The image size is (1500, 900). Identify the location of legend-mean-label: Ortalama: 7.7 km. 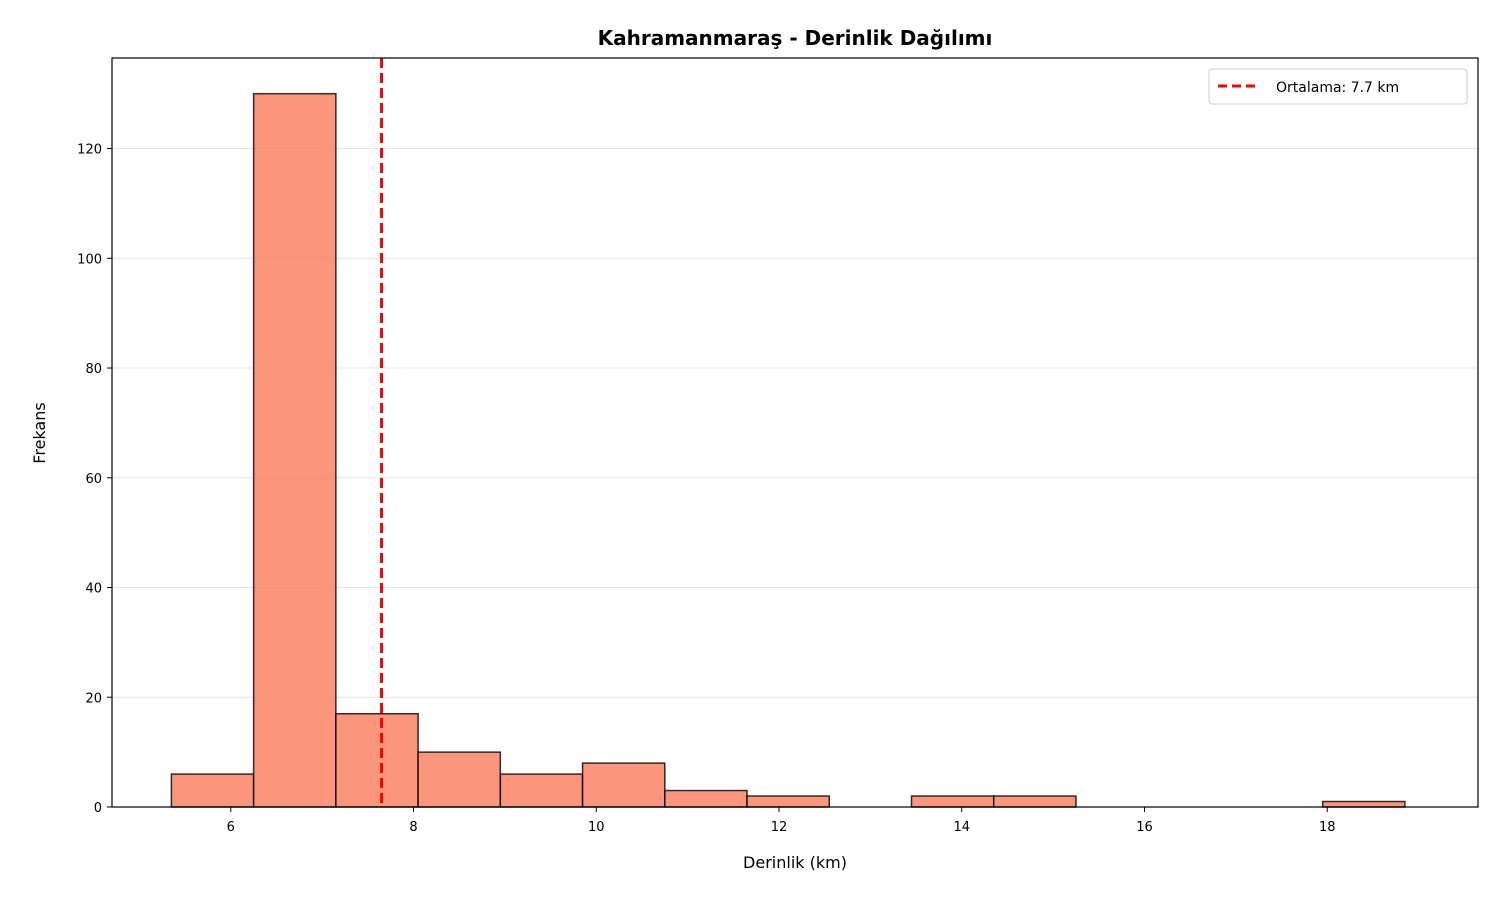
(1337, 88).